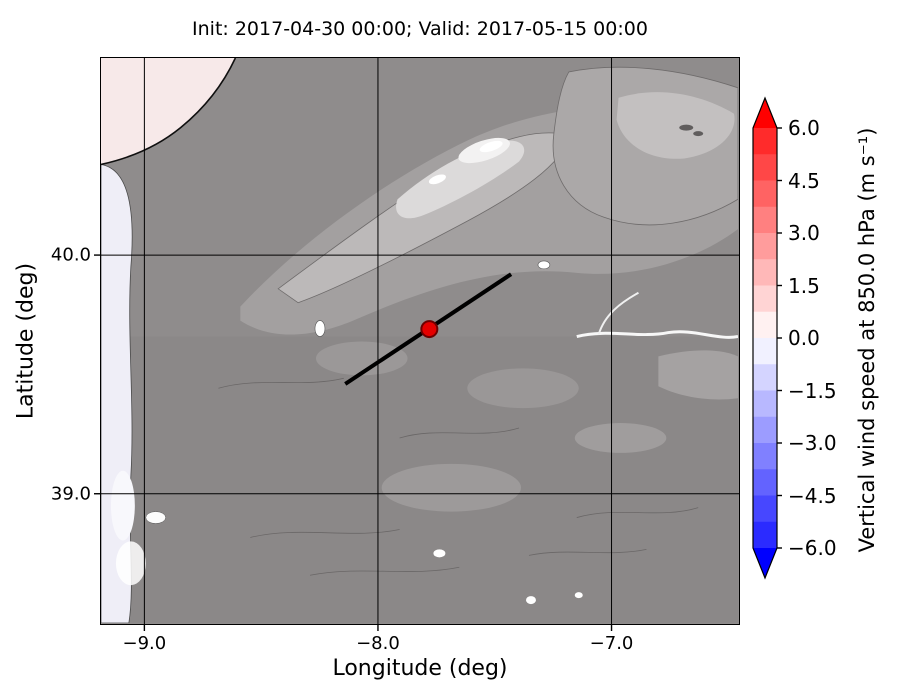 The height and width of the screenshot is (700, 900). I want to click on colorbar-tick-label: 3.0, so click(804, 233).